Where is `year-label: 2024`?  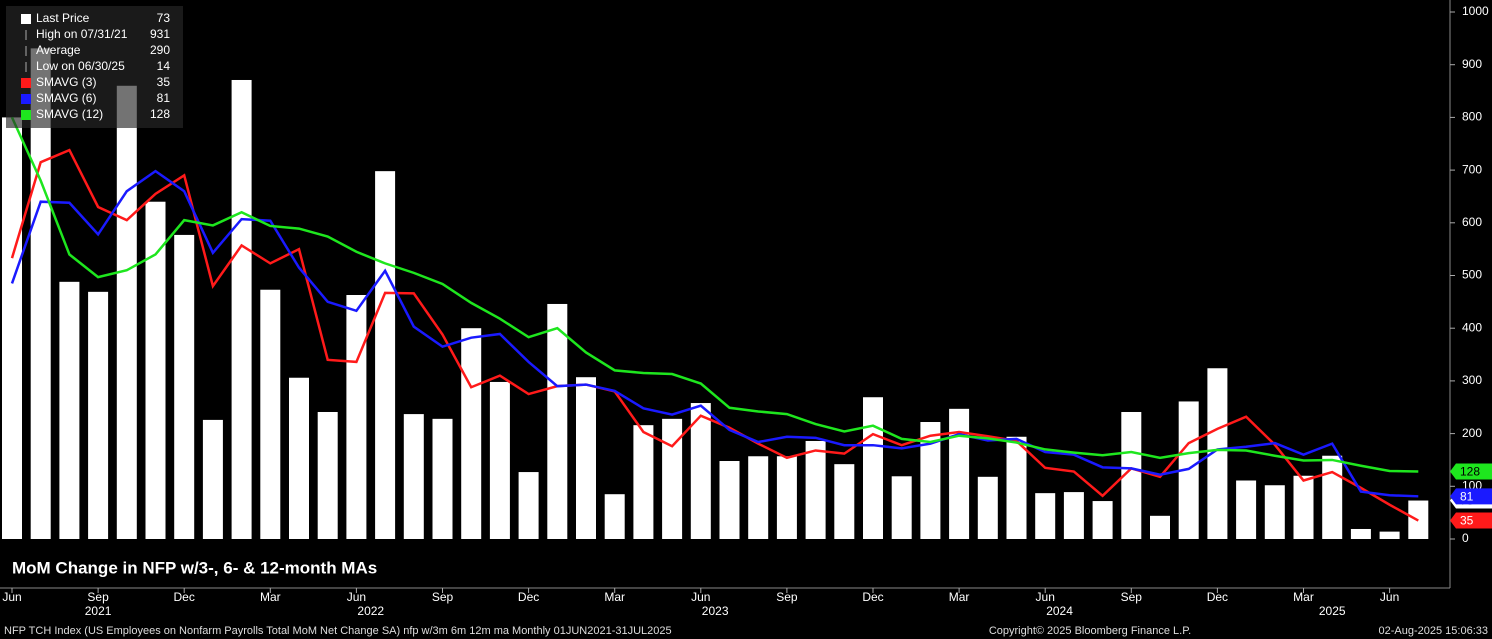 year-label: 2024 is located at coordinates (1059, 611).